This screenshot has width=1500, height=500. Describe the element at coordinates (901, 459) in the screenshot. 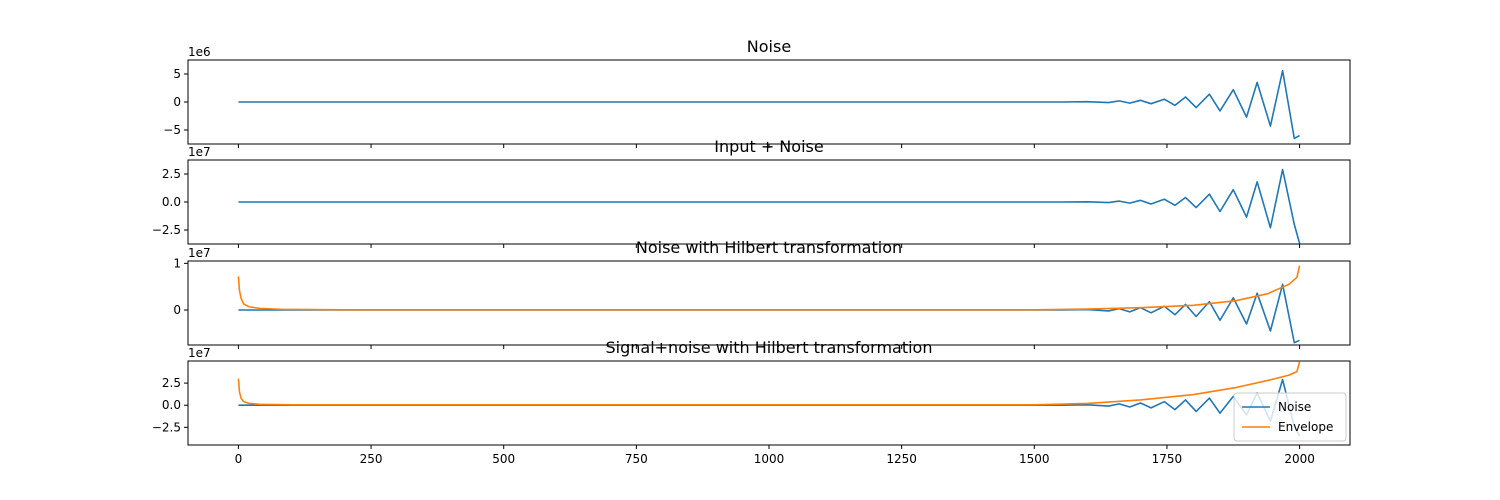

I see `x-tick-label: 1250` at that location.